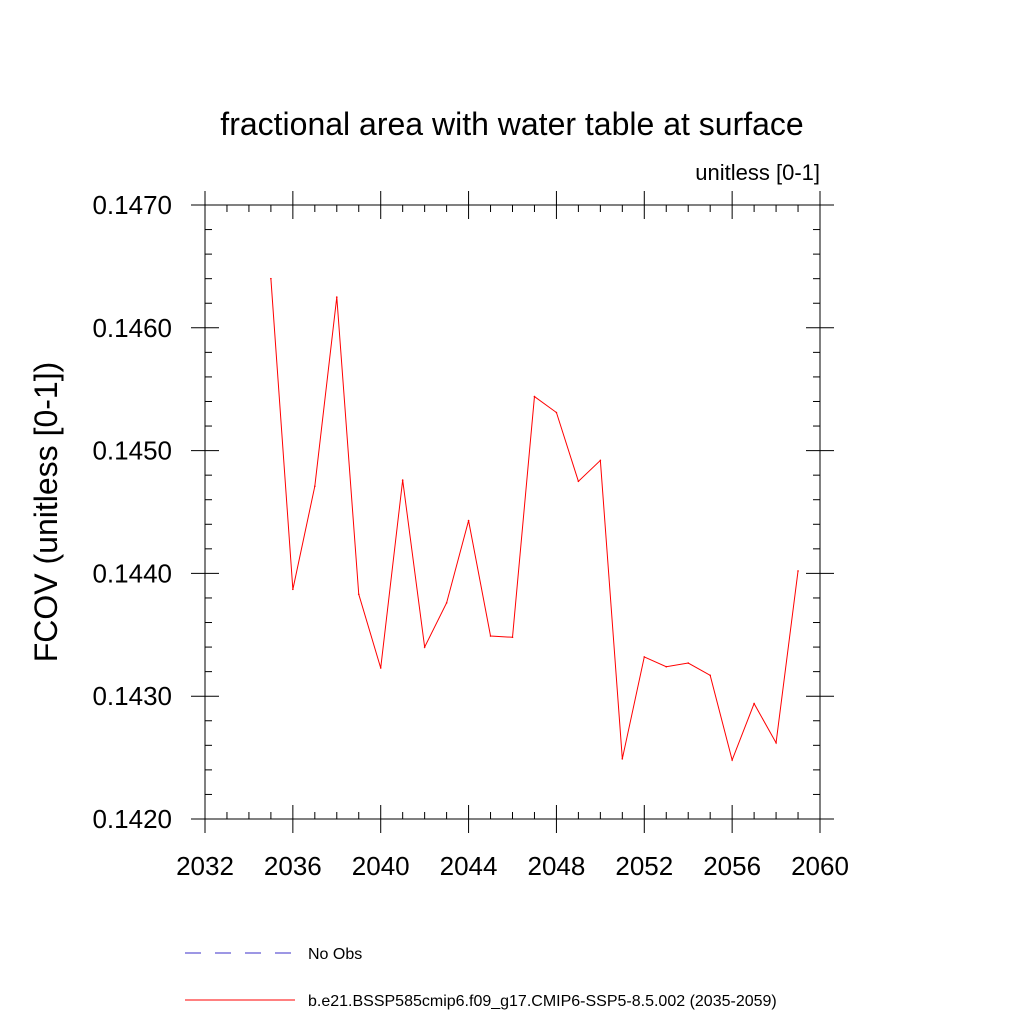  I want to click on chart-subtitle: unitless [0-1], so click(757, 172).